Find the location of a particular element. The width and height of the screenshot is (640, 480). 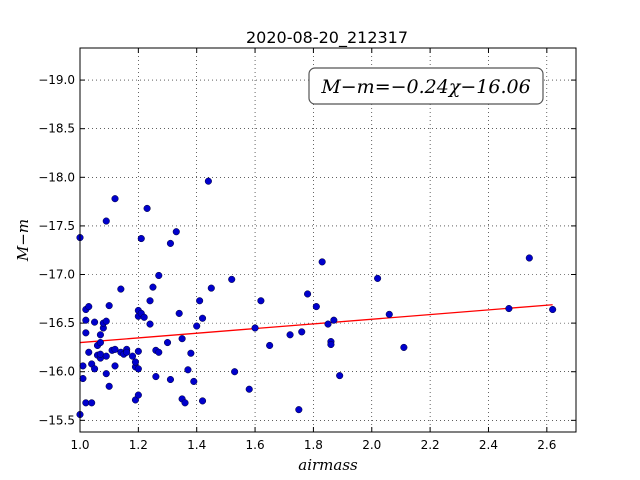

x-tick-label: 1.2 is located at coordinates (138, 445).